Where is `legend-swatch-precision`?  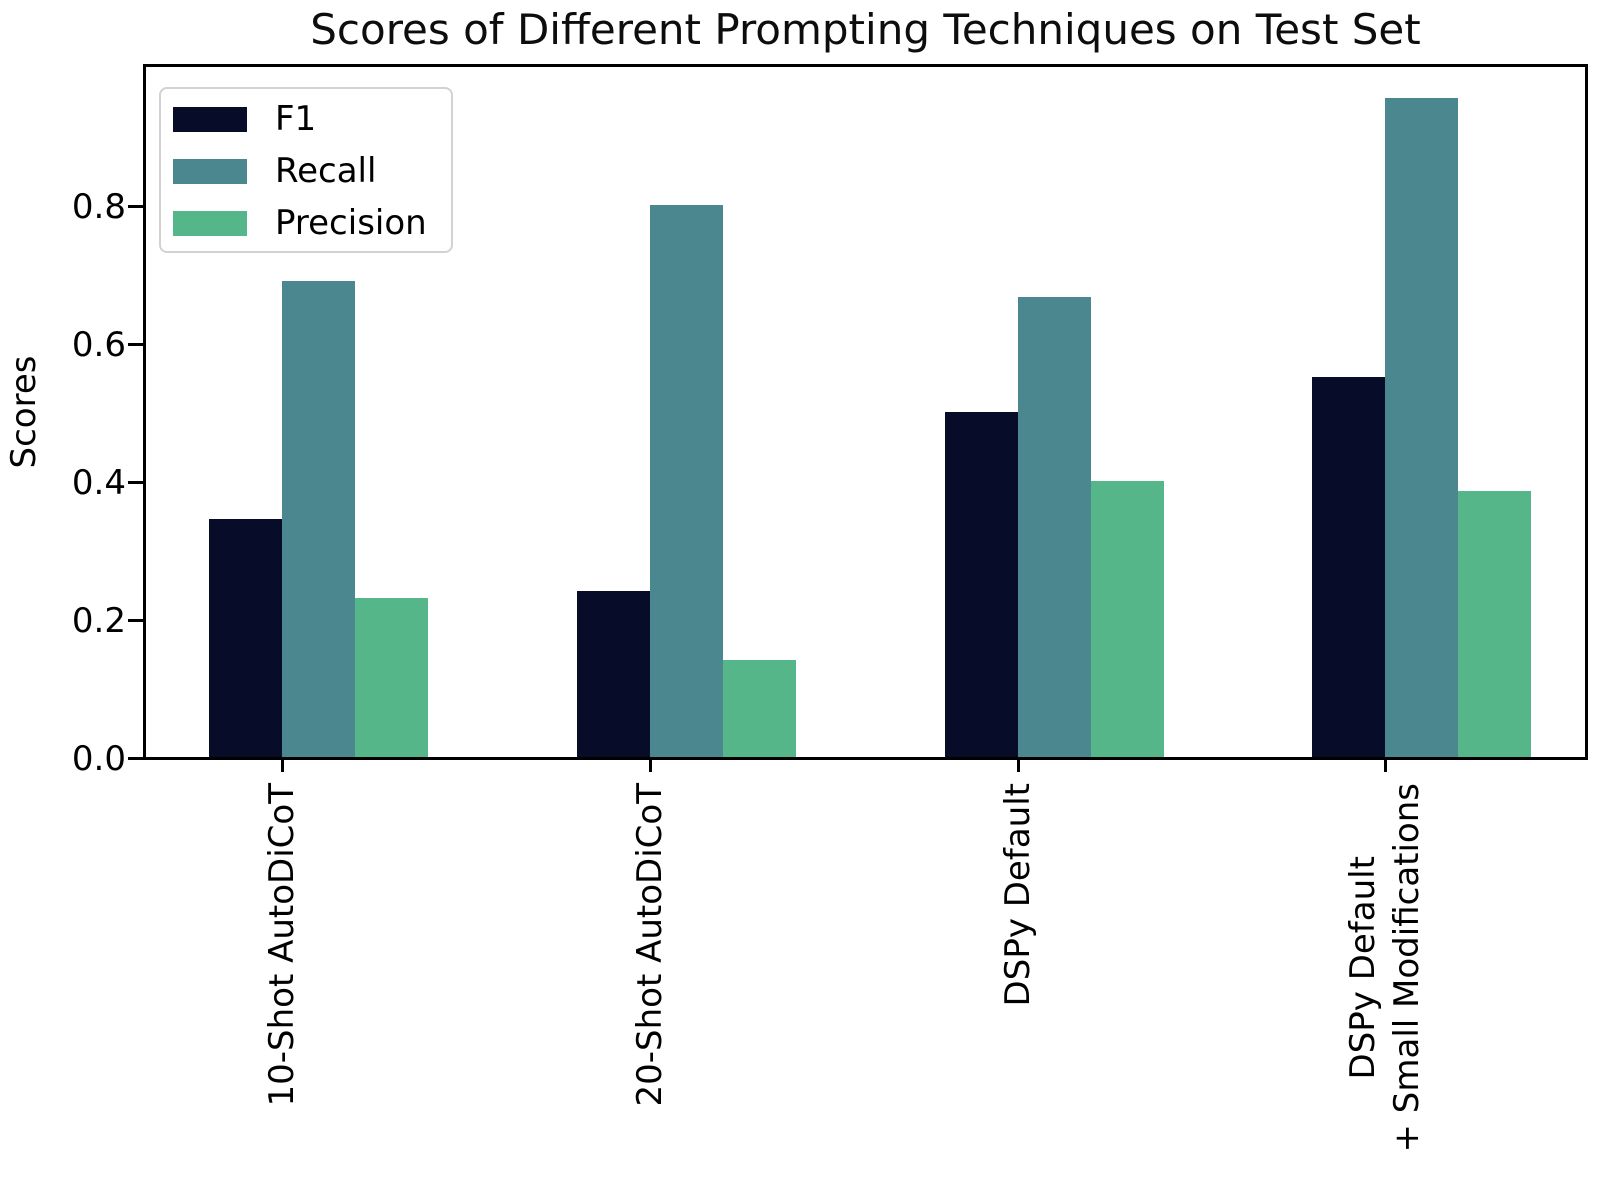 legend-swatch-precision is located at coordinates (210, 223).